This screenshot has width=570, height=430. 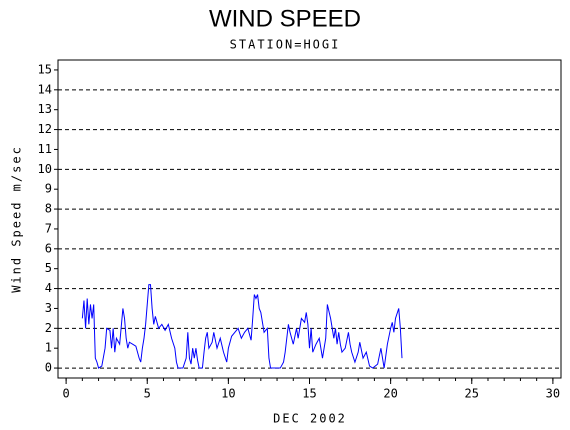 I want to click on data-line, so click(x=242, y=326).